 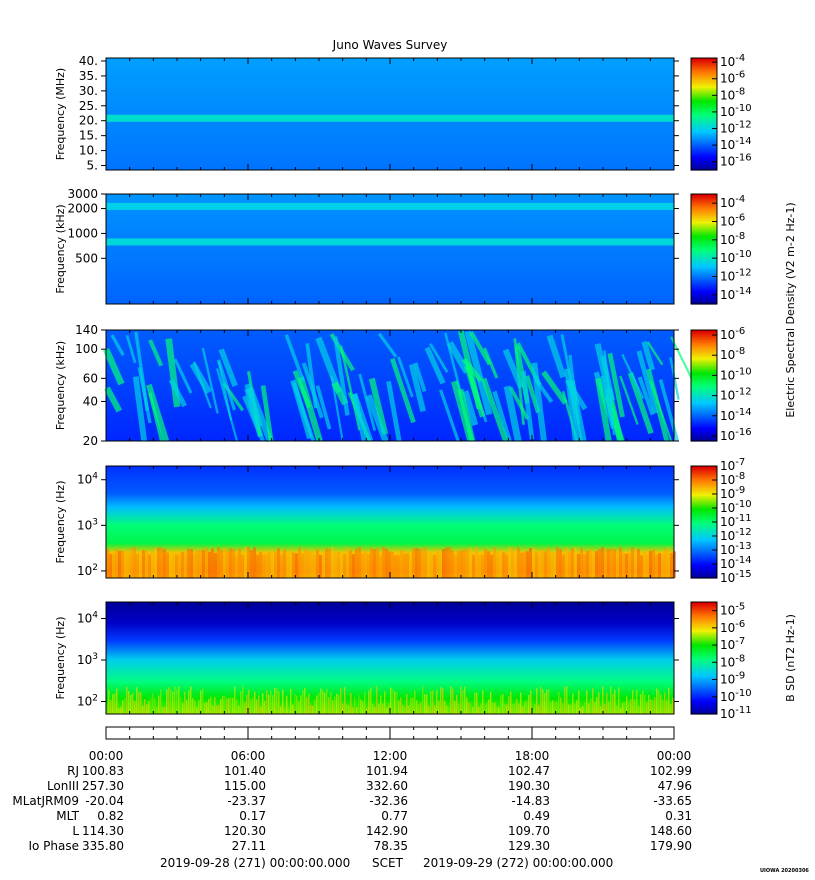 I want to click on ephemeris-value: 190.30, so click(x=529, y=786).